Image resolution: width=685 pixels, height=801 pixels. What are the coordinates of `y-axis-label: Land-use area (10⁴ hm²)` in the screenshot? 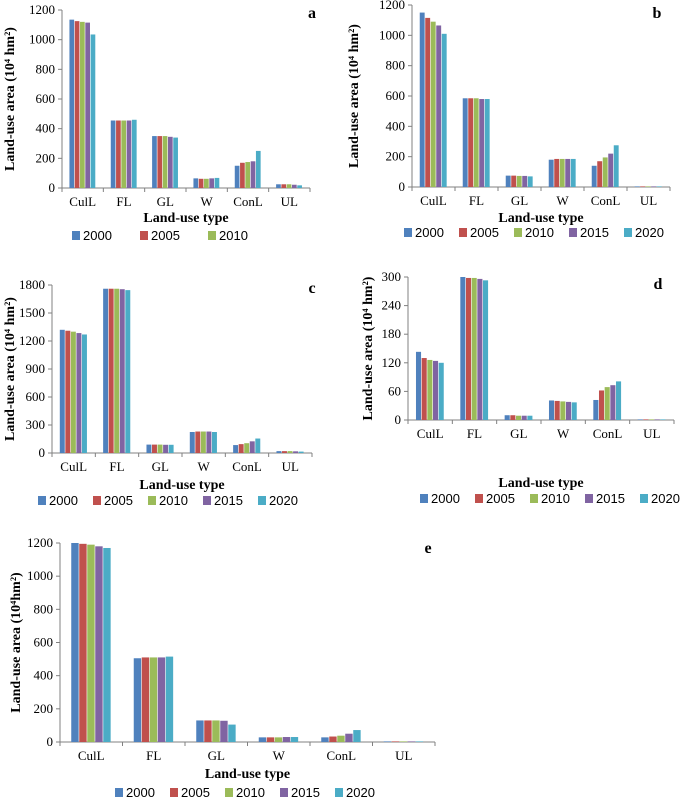 It's located at (354, 96).